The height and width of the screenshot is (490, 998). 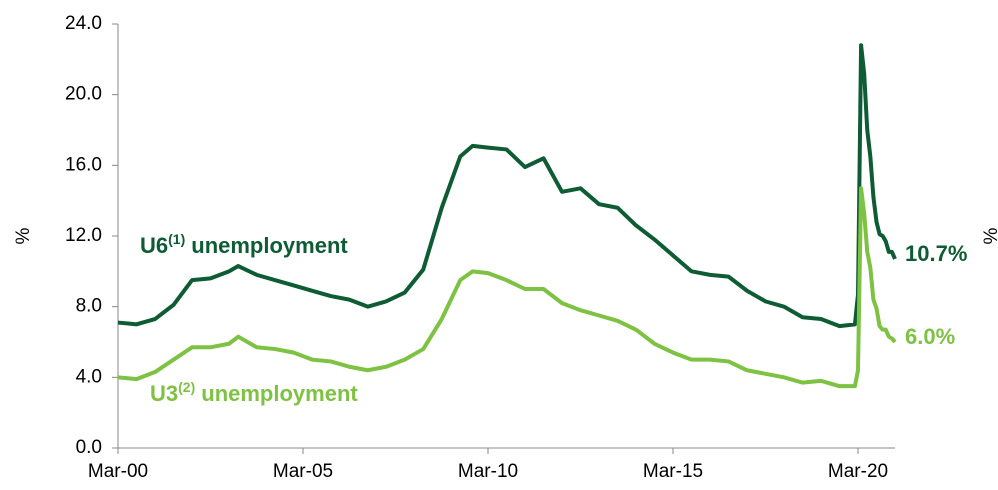 What do you see at coordinates (989, 235) in the screenshot?
I see `y2-axis-label: %` at bounding box center [989, 235].